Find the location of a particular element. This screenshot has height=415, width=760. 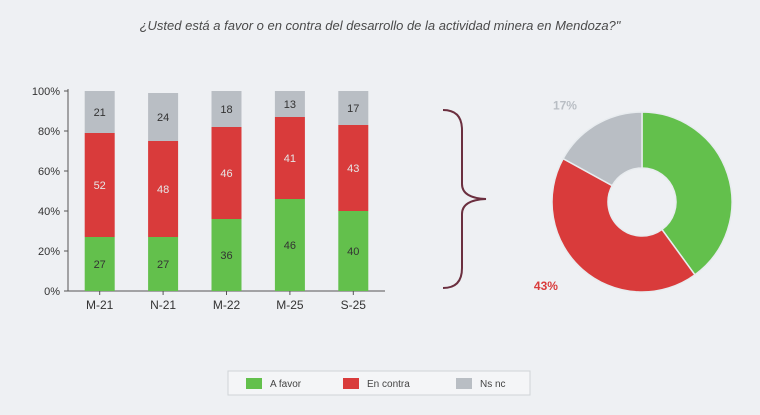

legend-label: A favor is located at coordinates (286, 384).